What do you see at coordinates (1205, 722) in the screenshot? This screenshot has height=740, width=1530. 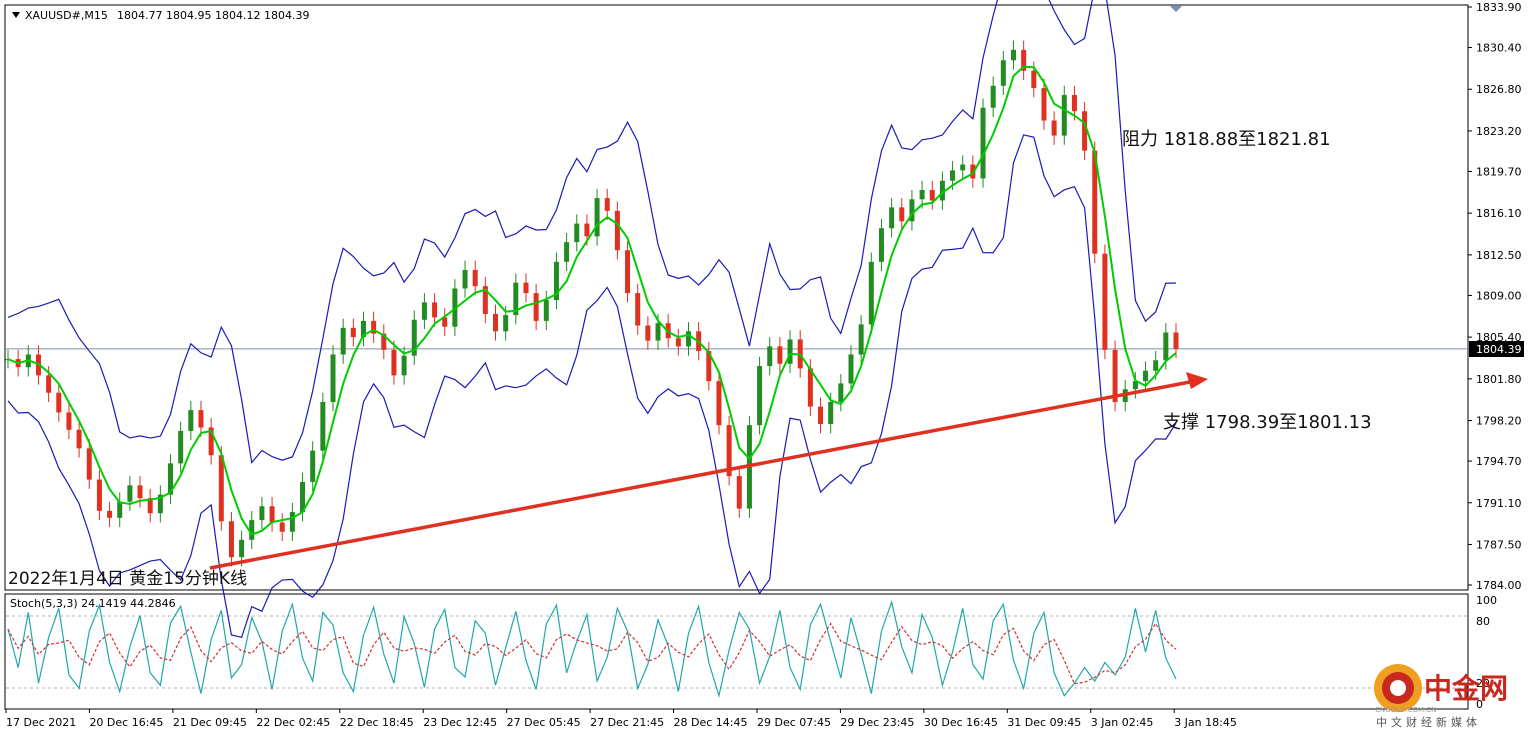 I see `time-tick-label: 3 Jan 18:45` at bounding box center [1205, 722].